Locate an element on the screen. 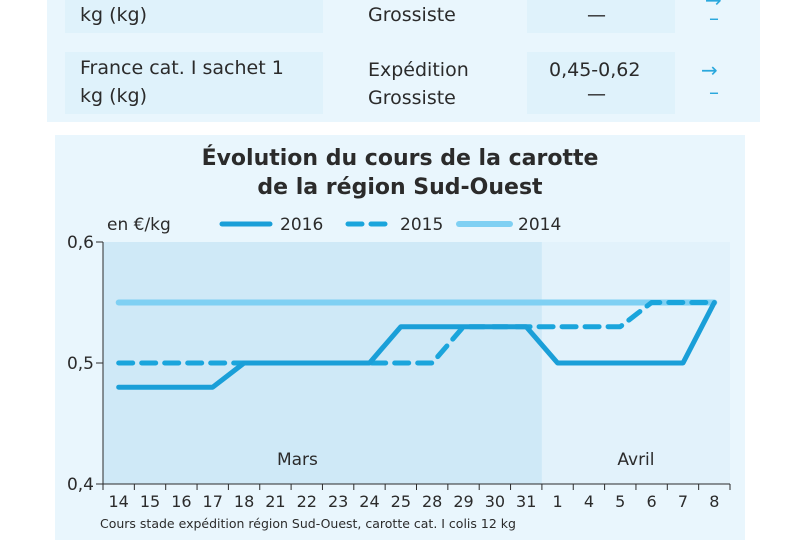  y-tick-label: 0,5 is located at coordinates (80, 364).